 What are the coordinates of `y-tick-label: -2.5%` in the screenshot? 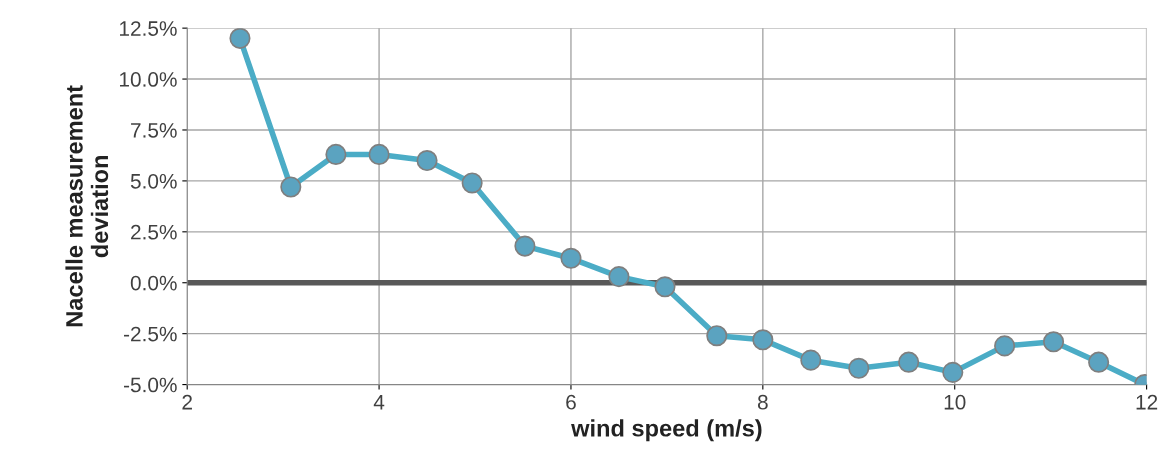 It's located at (150, 334).